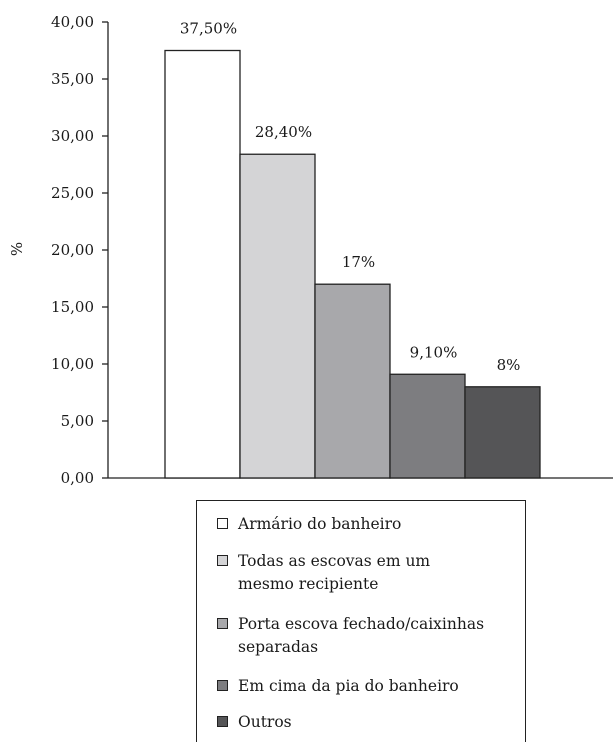 The width and height of the screenshot is (613, 742). Describe the element at coordinates (434, 352) in the screenshot. I see `data-label: 9,10%` at that location.